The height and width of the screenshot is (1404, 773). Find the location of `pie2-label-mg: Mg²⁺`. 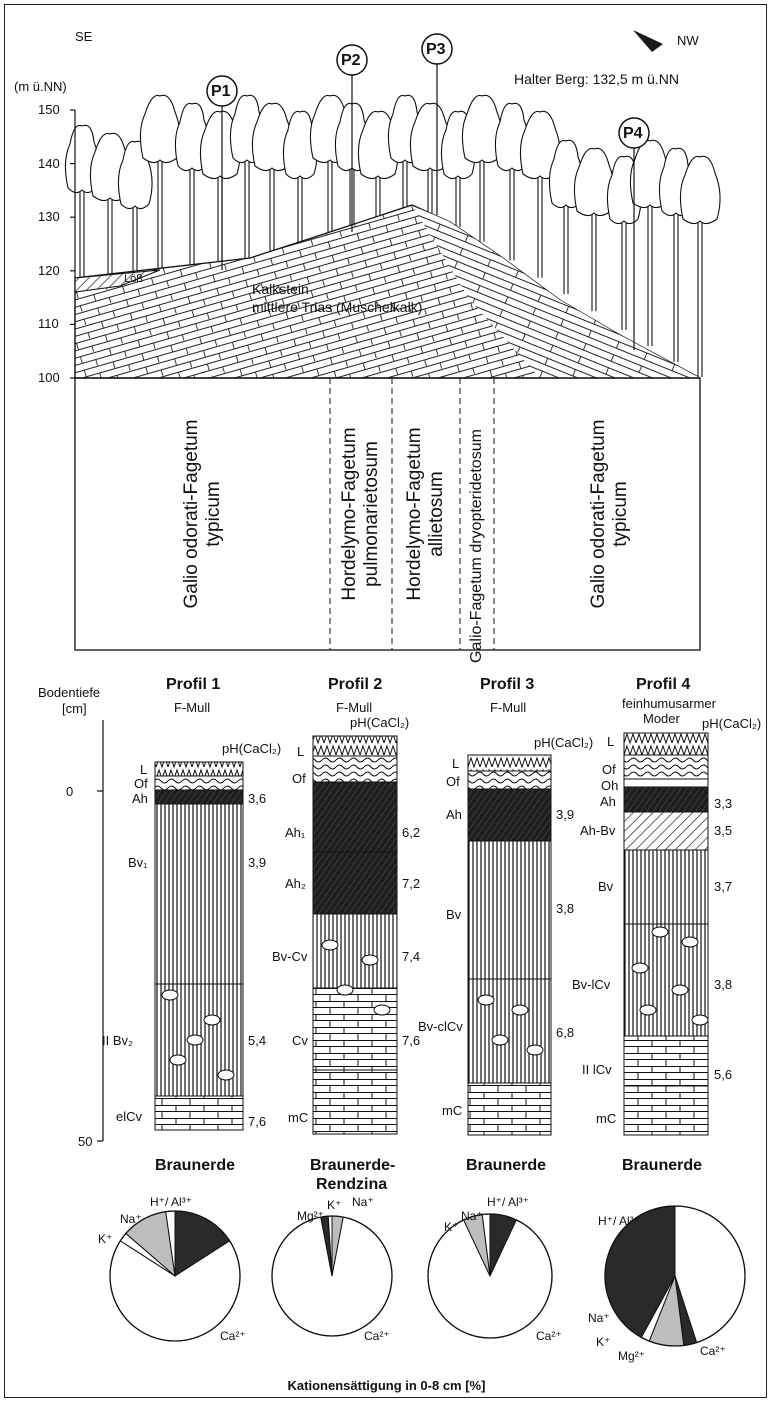

pie2-label-mg: Mg²⁺ is located at coordinates (310, 1216).